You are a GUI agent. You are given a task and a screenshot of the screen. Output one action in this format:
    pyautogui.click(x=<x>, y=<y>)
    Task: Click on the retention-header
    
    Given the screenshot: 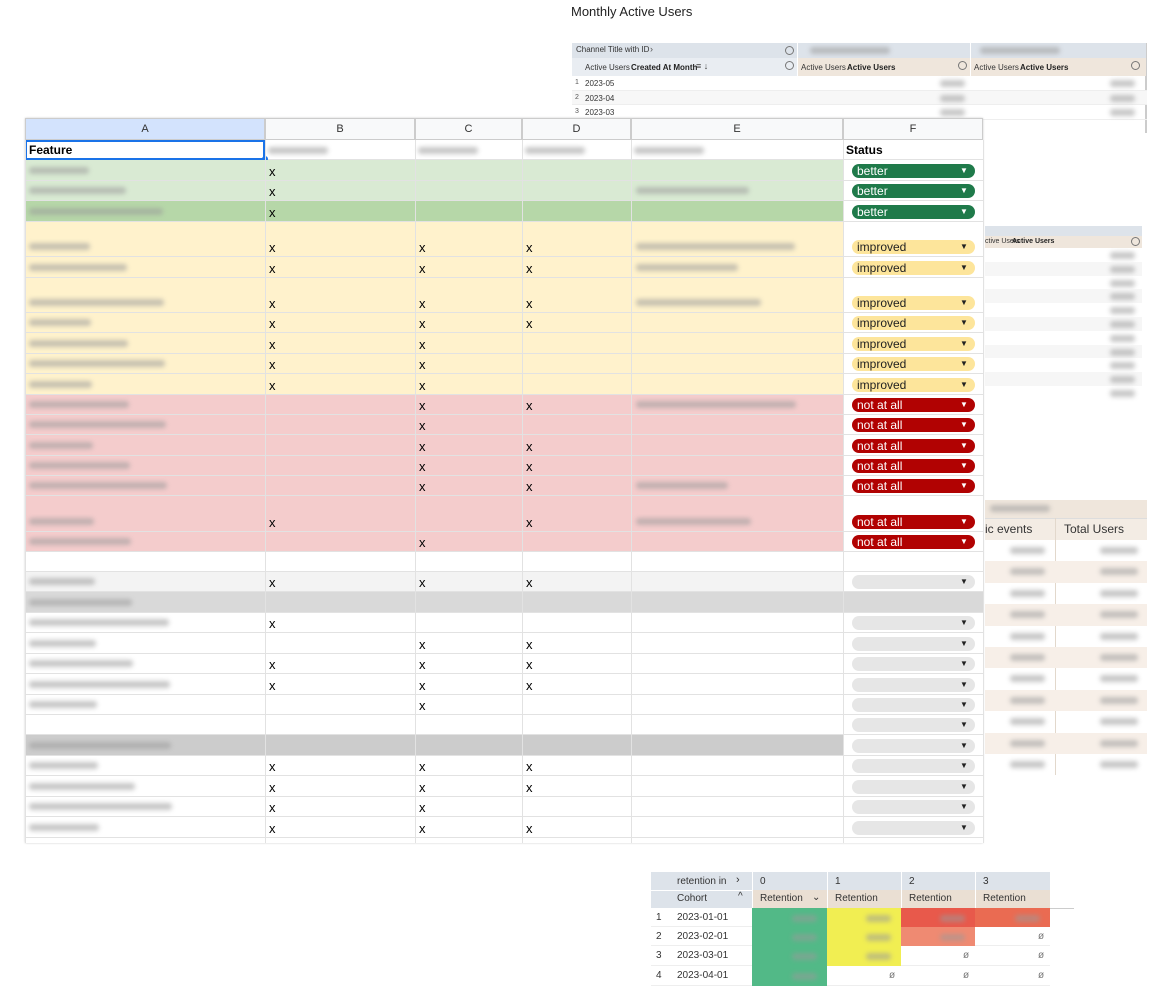 What is the action you would take?
    pyautogui.click(x=850, y=881)
    